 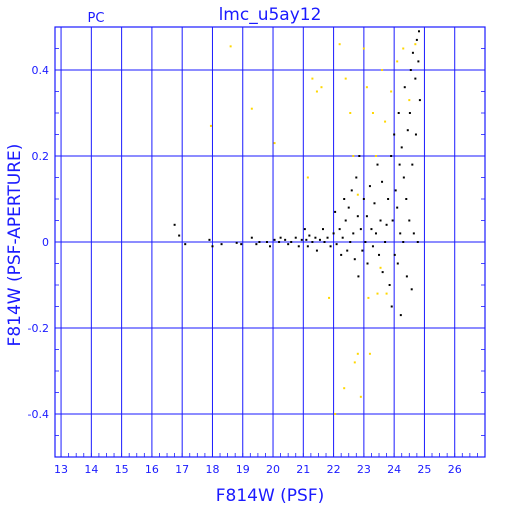 I want to click on y-tick-label: -0.4, so click(x=38, y=414).